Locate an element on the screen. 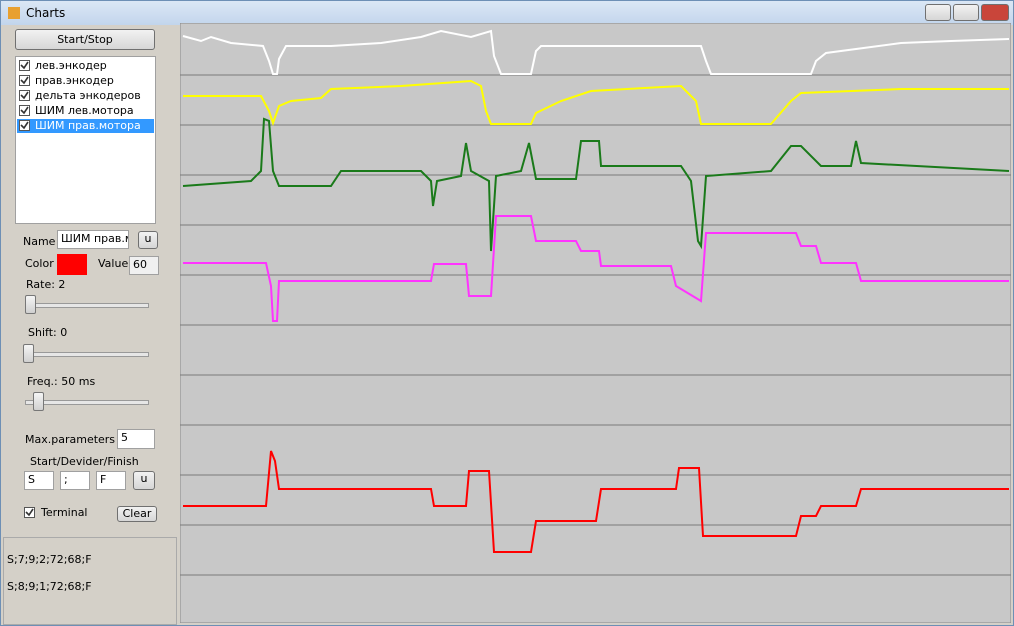 This screenshot has width=1014, height=626. maximize-button is located at coordinates (966, 12).